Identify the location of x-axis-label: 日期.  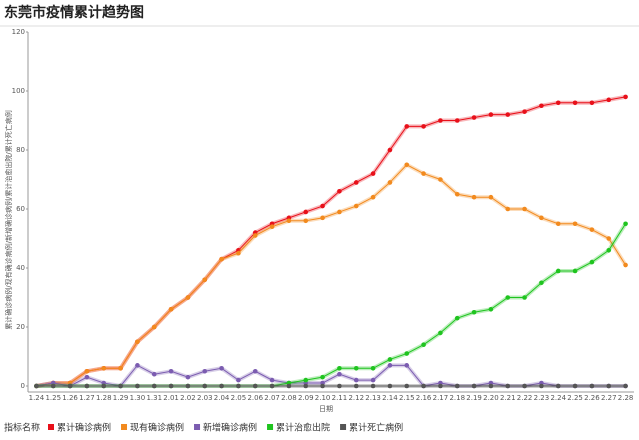
(326, 409).